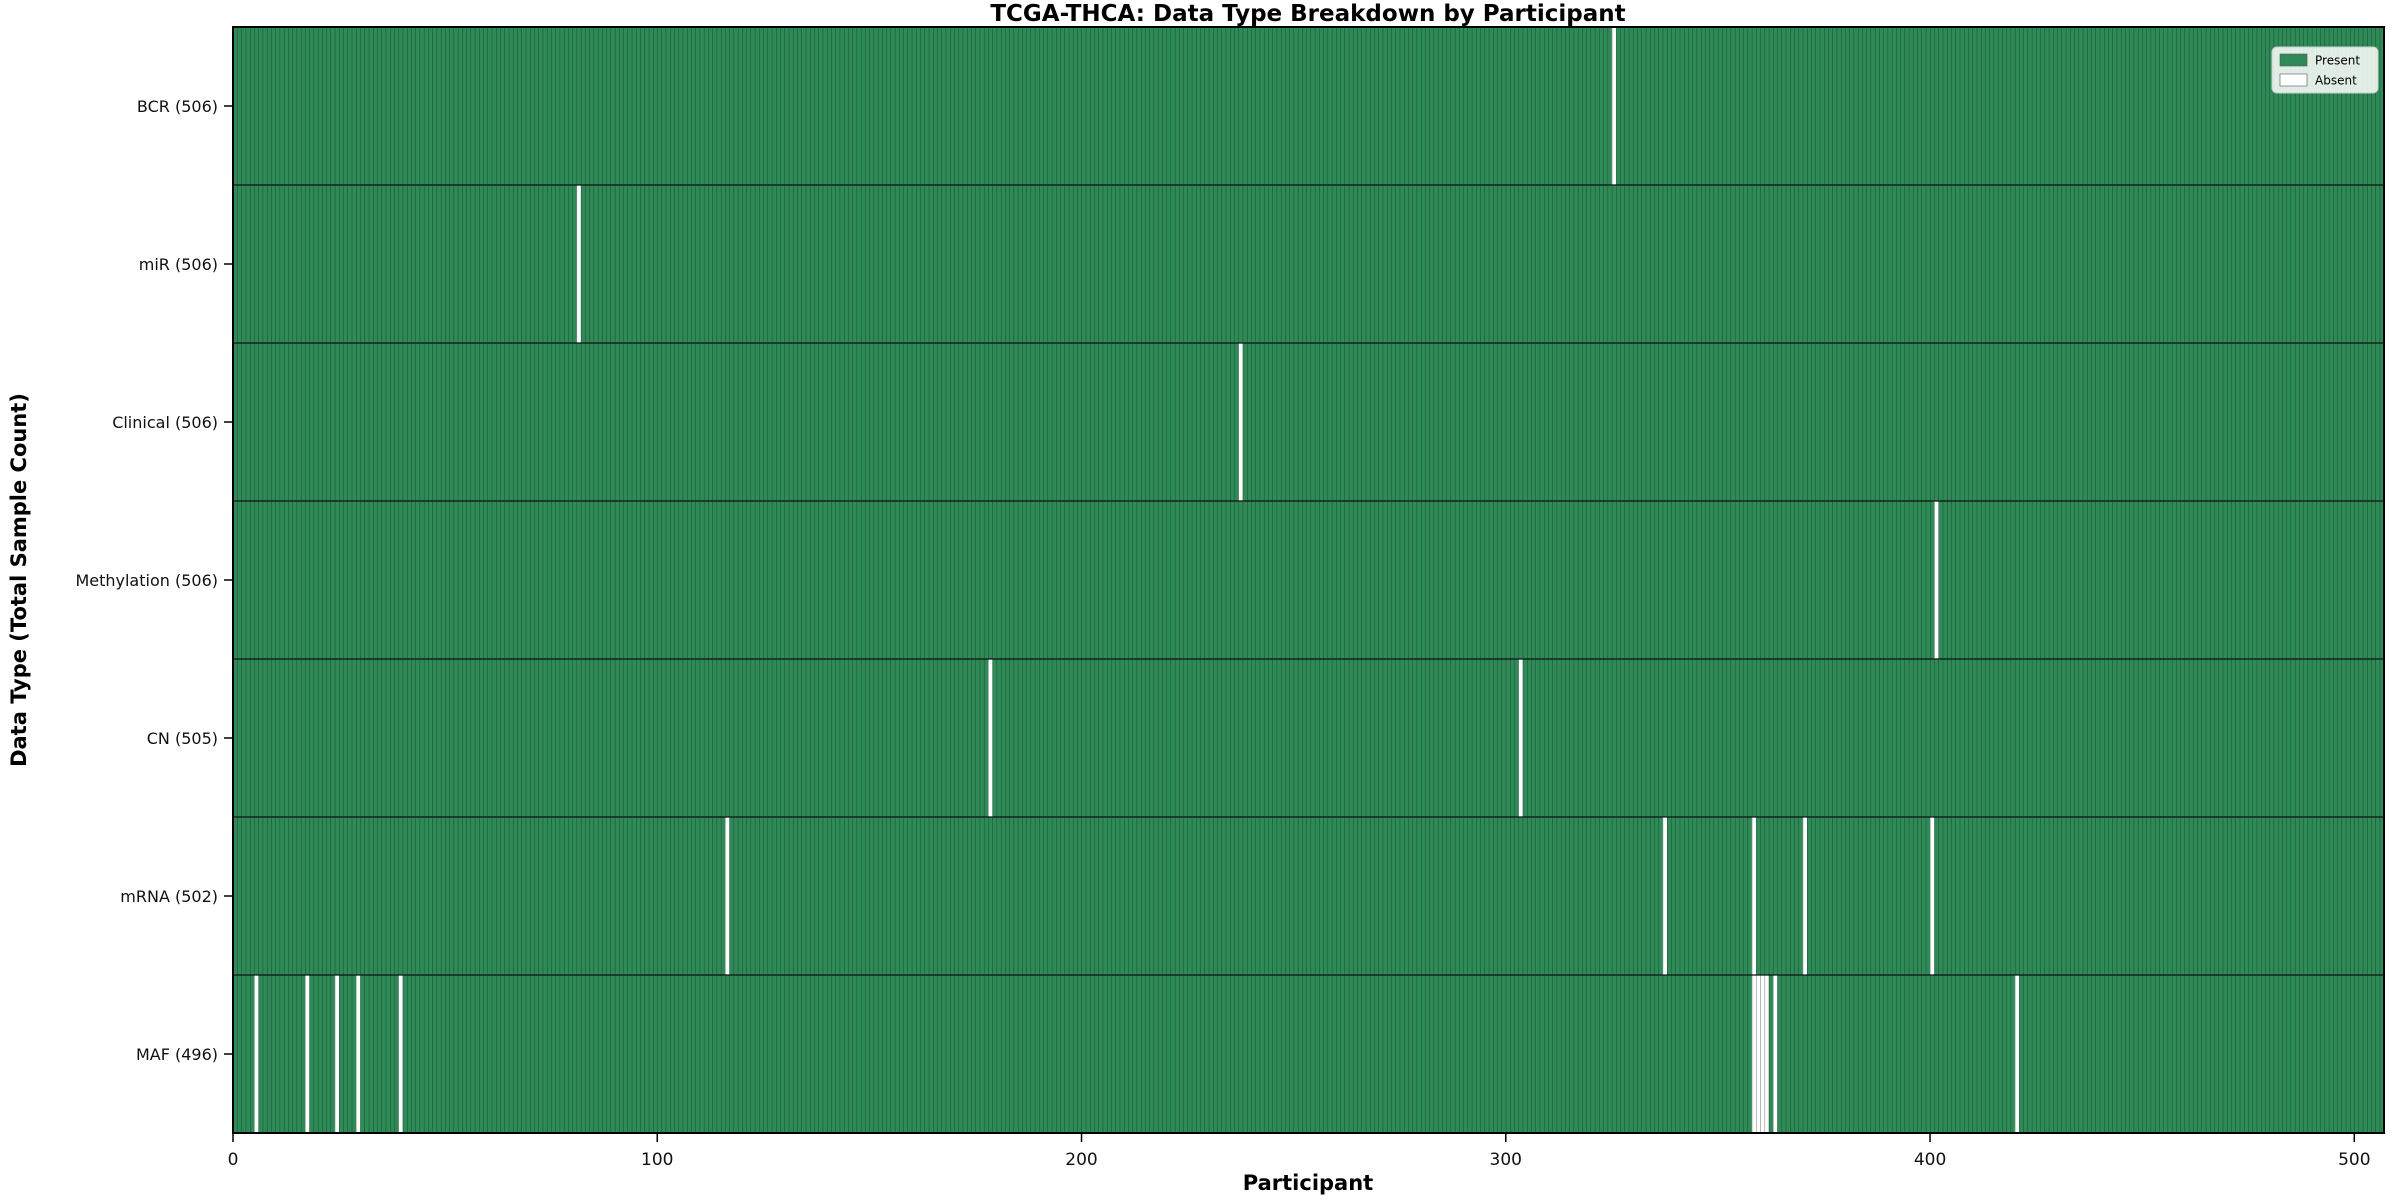 The image size is (2400, 1200). Describe the element at coordinates (2354, 1160) in the screenshot. I see `x-tick-label: 500` at that location.